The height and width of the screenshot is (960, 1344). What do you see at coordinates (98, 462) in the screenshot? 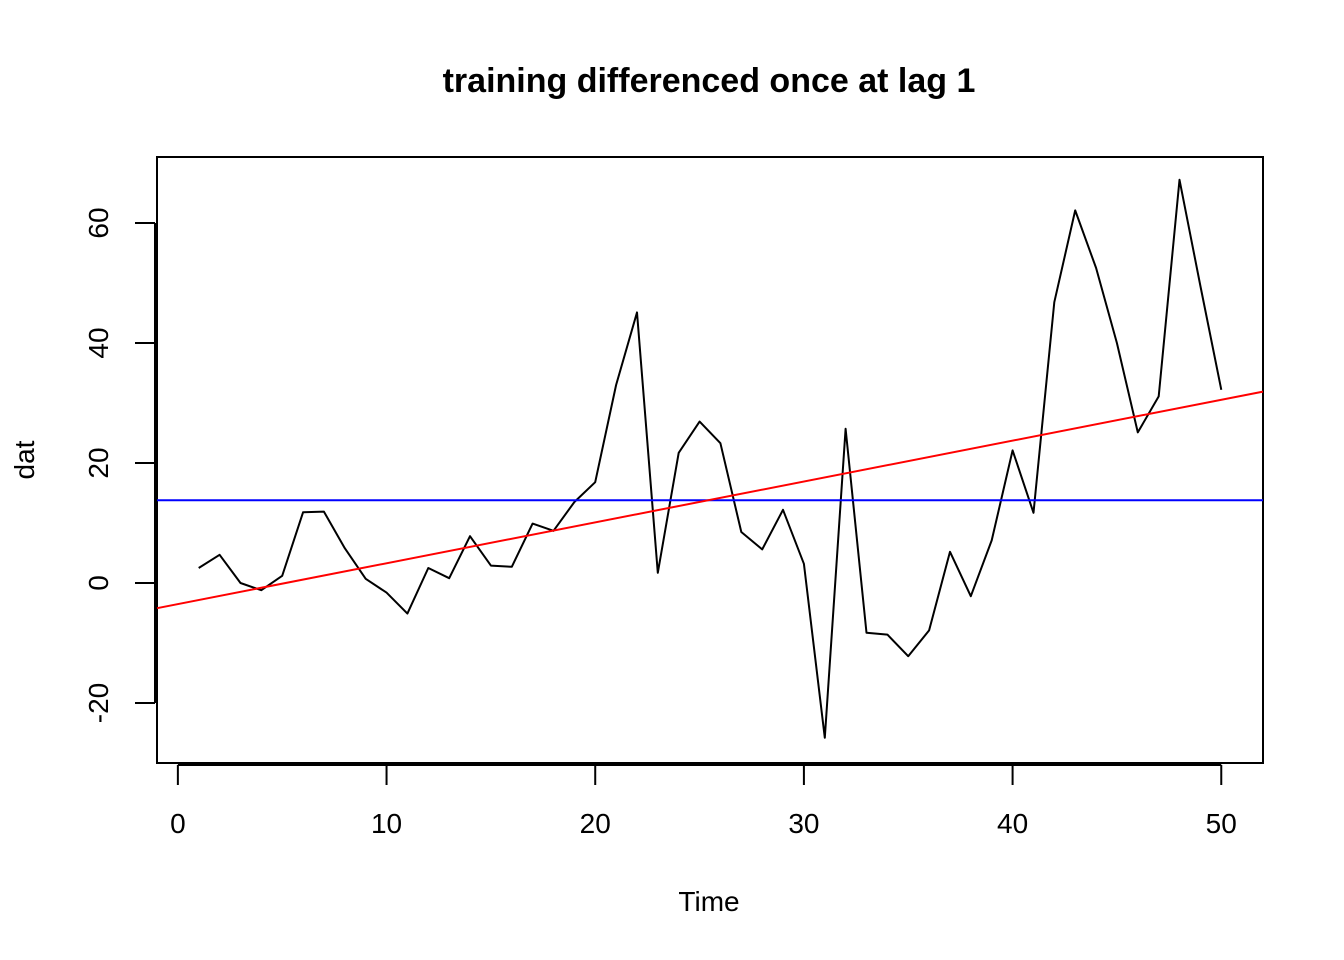
I see `y-tick-label: 20` at bounding box center [98, 462].